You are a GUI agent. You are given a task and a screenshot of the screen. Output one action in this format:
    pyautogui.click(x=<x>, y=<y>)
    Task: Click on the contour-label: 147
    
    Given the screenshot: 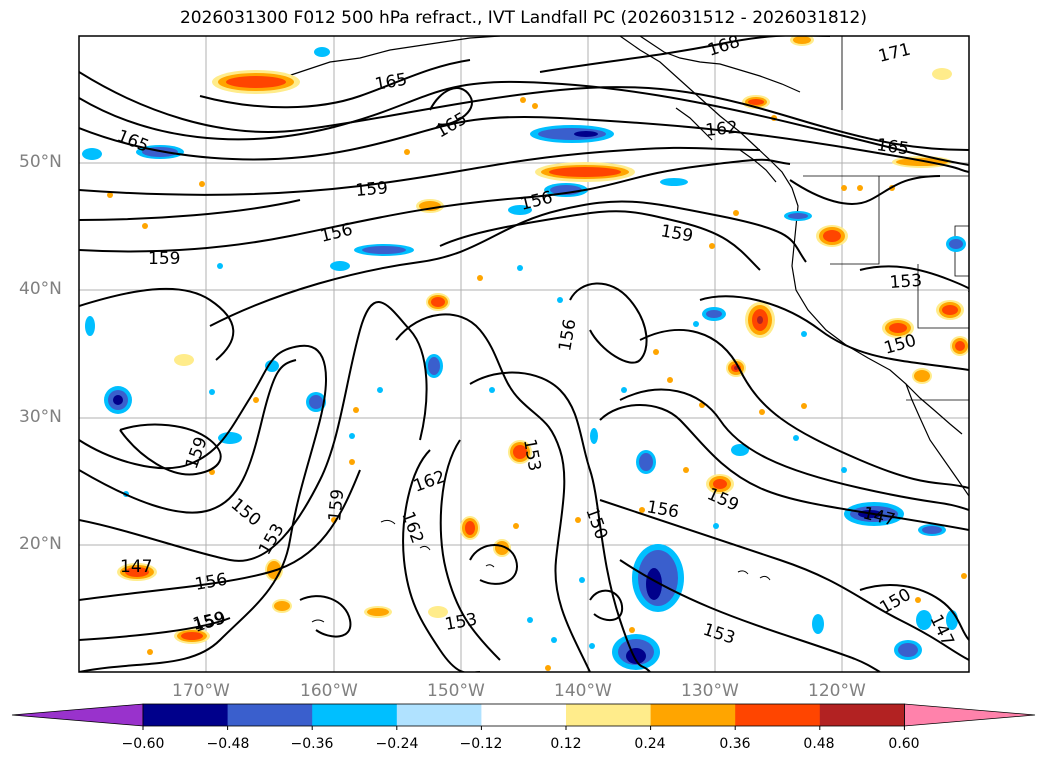 What is the action you would take?
    pyautogui.click(x=136, y=567)
    